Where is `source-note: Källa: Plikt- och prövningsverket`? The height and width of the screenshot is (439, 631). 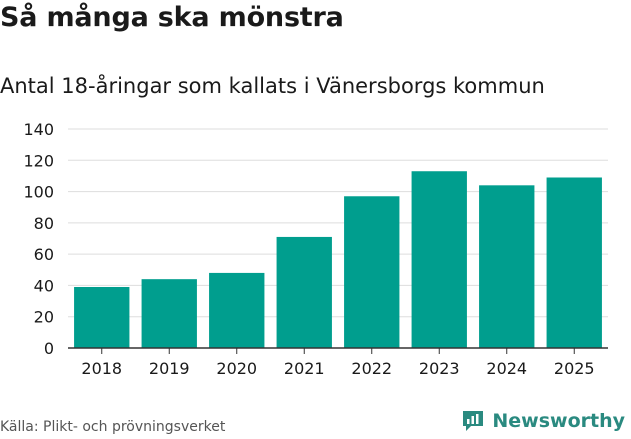 source-note: Källa: Plikt- och prövningsverket is located at coordinates (113, 427).